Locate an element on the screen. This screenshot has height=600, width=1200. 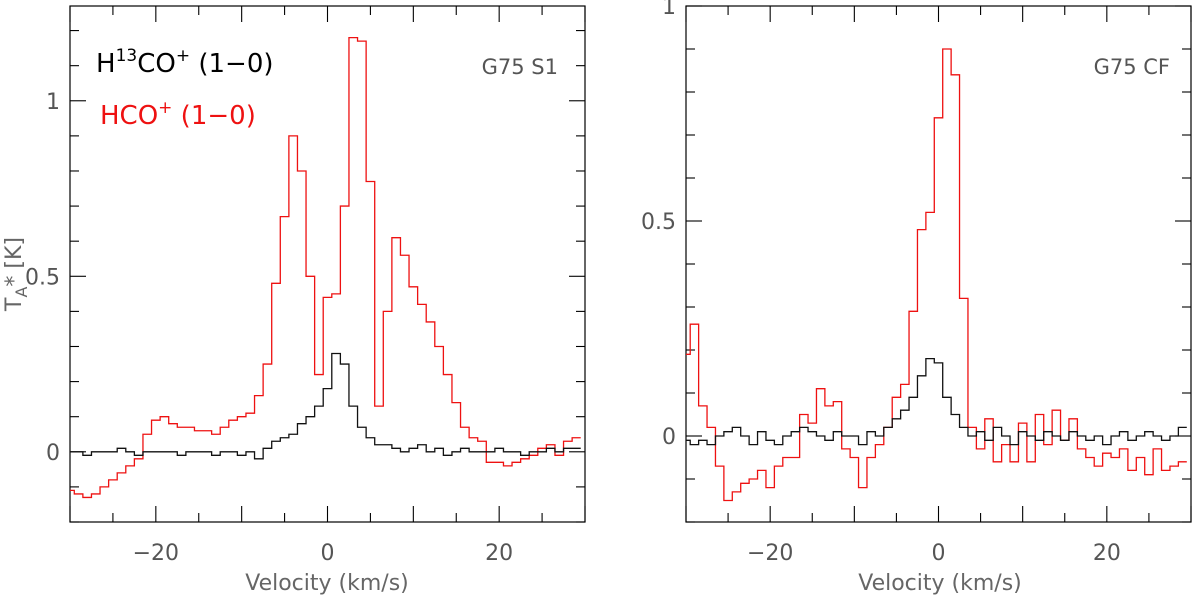
legend-h13co: H13CO+ (1−0) is located at coordinates (185, 62).